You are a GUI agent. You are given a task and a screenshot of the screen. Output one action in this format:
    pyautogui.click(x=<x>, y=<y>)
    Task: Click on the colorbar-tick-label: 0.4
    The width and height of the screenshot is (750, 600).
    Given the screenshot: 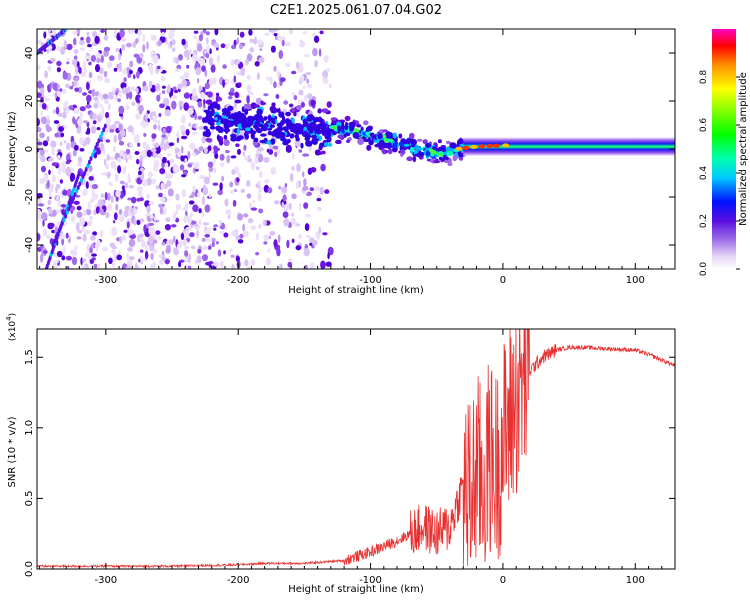 What is the action you would take?
    pyautogui.click(x=704, y=173)
    